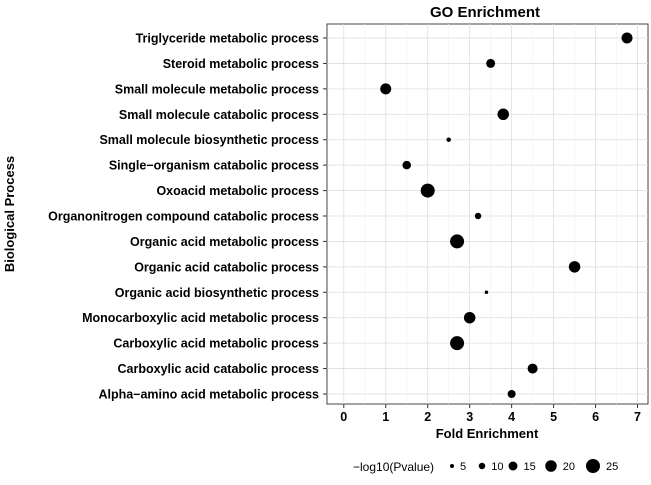 Image resolution: width=651 pixels, height=485 pixels. I want to click on x-tick-label: 2, so click(427, 417).